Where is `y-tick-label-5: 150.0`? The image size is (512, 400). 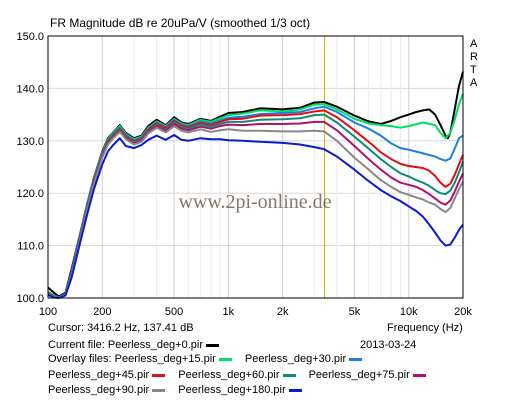
y-tick-label-5: 150.0 is located at coordinates (30, 37).